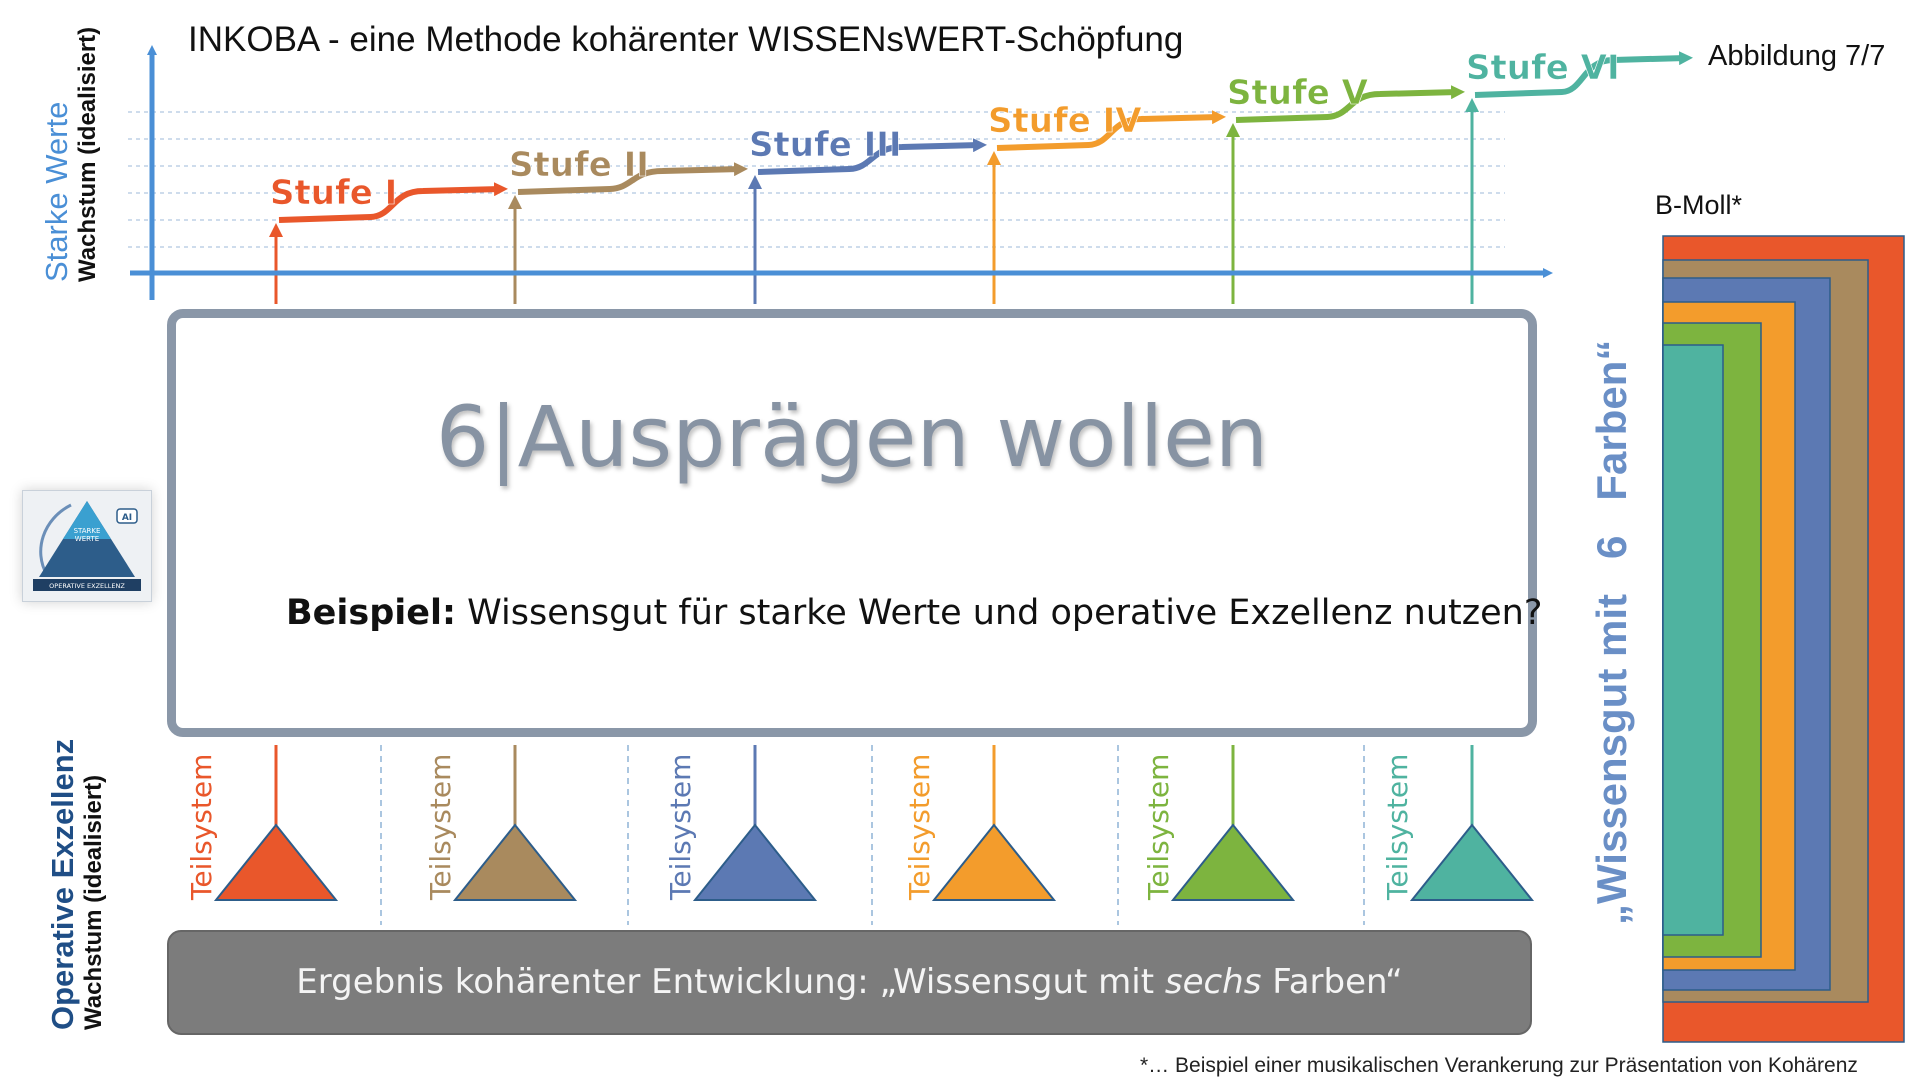 The height and width of the screenshot is (1080, 1920). I want to click on stage-label: Stufe I, so click(333, 193).